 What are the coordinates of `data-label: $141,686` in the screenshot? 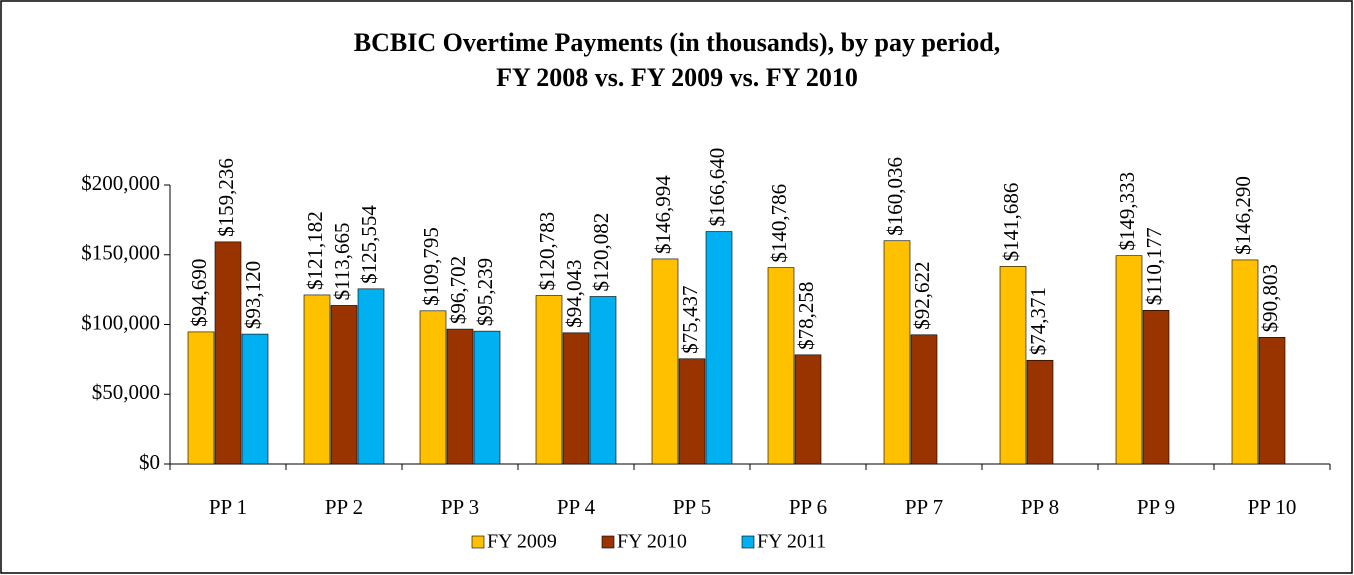 It's located at (1011, 222).